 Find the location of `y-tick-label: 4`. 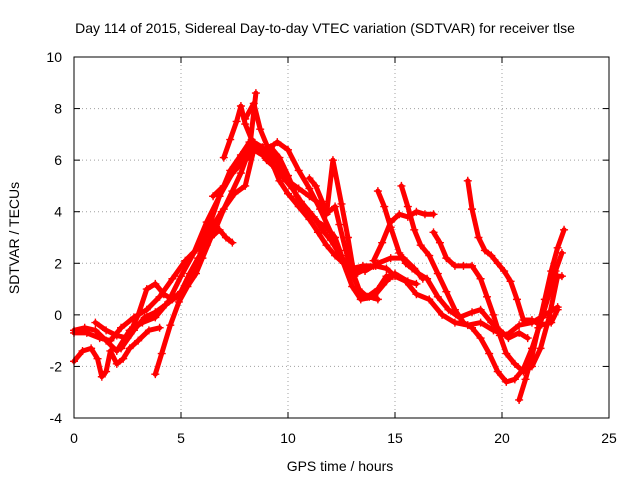

y-tick-label: 4 is located at coordinates (58, 212).